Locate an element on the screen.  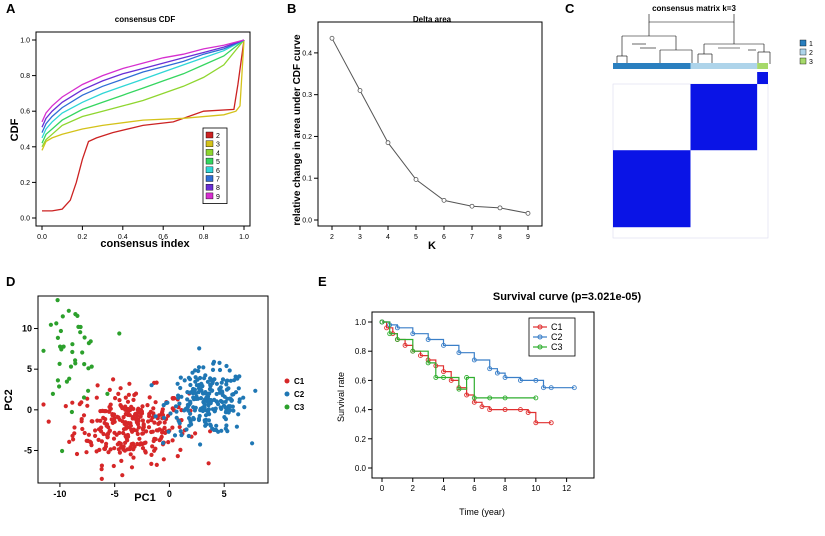
cdf-xlabel: consensus index is located at coordinates (145, 244).